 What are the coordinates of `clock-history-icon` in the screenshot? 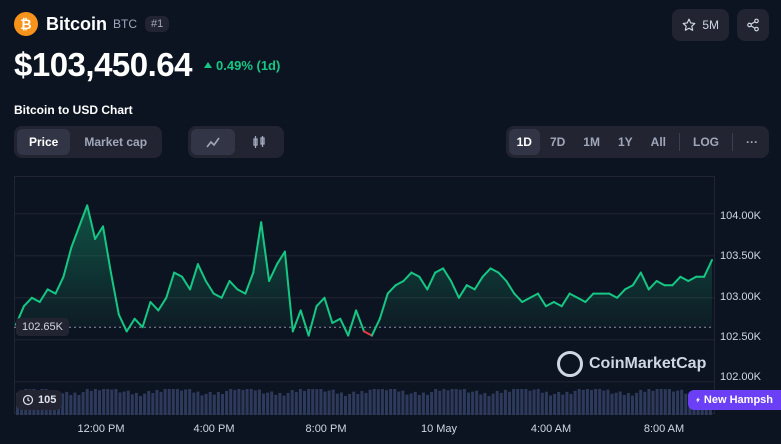 It's located at (28, 400).